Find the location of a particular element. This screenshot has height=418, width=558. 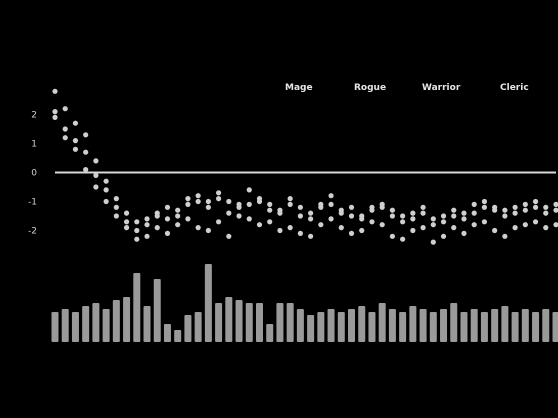

y-tick-label: 2 is located at coordinates (34, 116).